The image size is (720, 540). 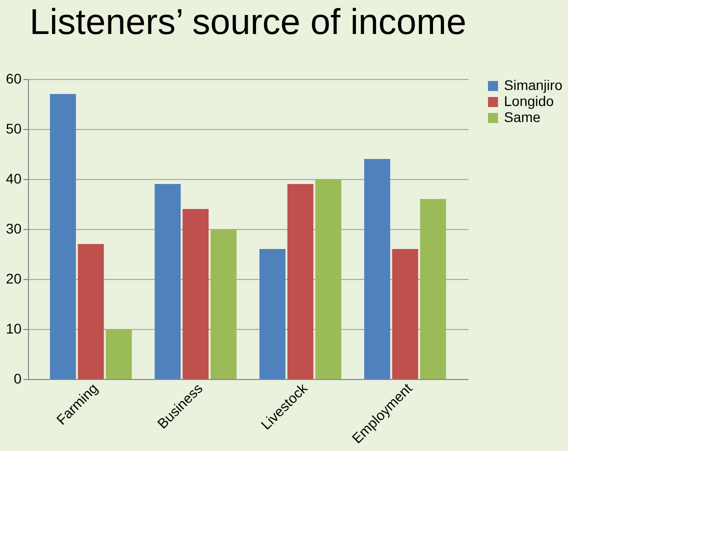 I want to click on y-tick-label: 0, so click(x=18, y=378).